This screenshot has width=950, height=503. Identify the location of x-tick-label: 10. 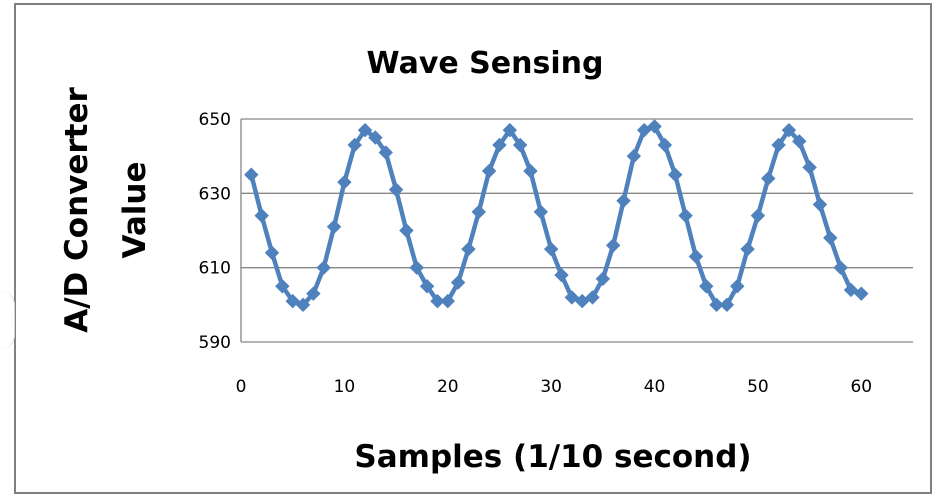
(345, 387).